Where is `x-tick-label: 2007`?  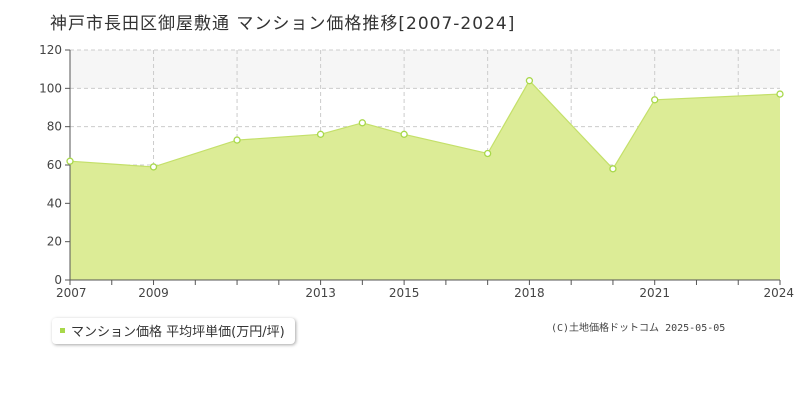 x-tick-label: 2007 is located at coordinates (71, 293).